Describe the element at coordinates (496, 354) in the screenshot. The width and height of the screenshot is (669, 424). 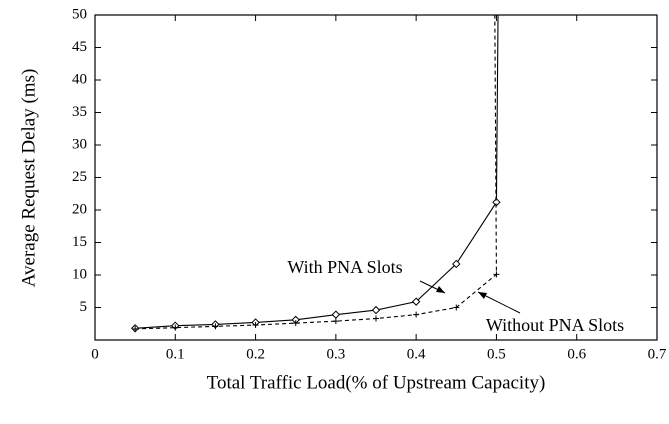
I see `x-tick-label: 0.5` at that location.